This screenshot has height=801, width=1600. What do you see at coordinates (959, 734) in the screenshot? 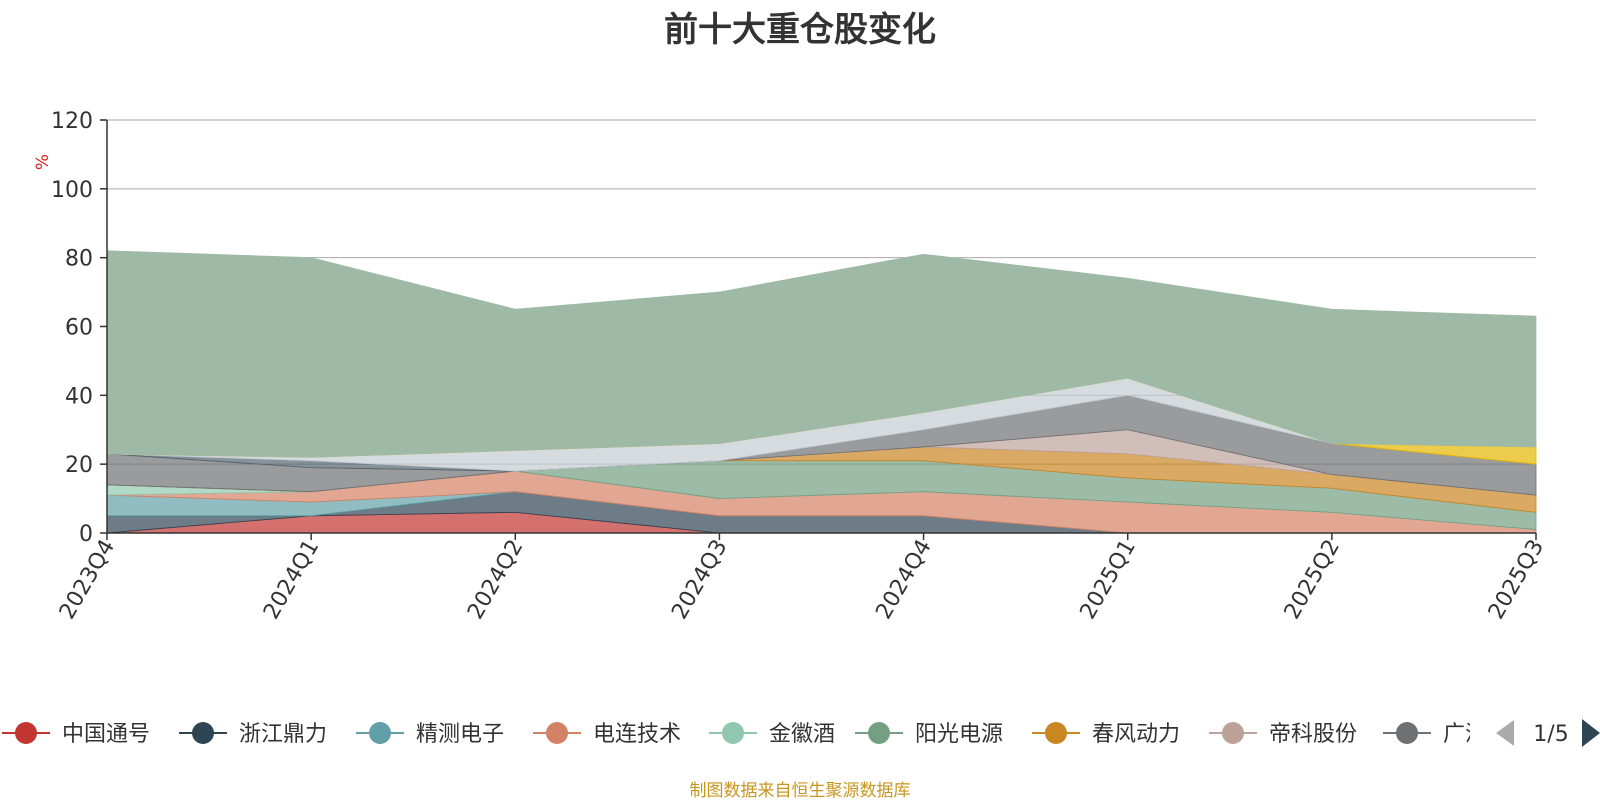
I see `legend-label: 阳光电源` at bounding box center [959, 734].